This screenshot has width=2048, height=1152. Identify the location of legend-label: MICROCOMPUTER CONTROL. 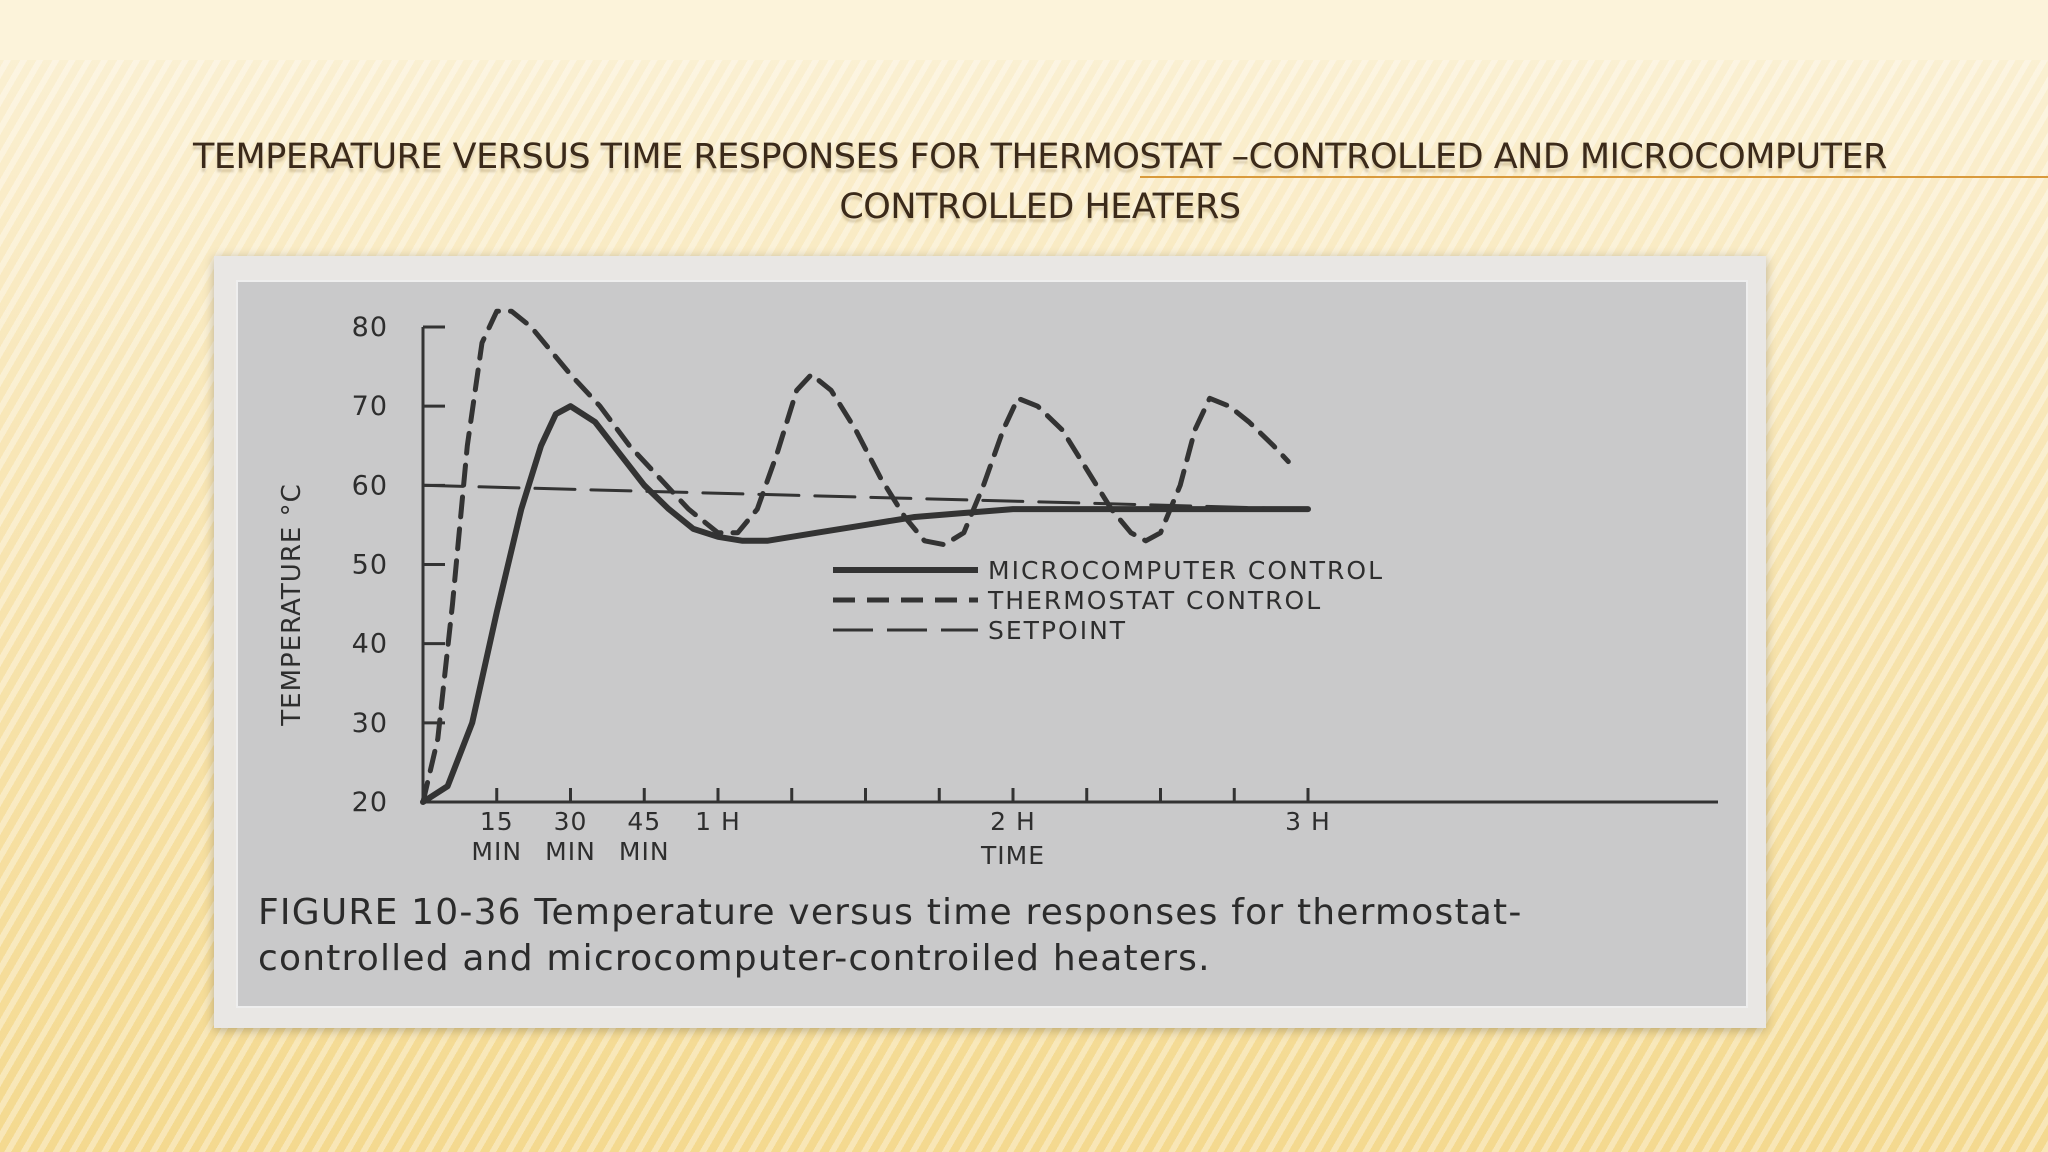
(1186, 570).